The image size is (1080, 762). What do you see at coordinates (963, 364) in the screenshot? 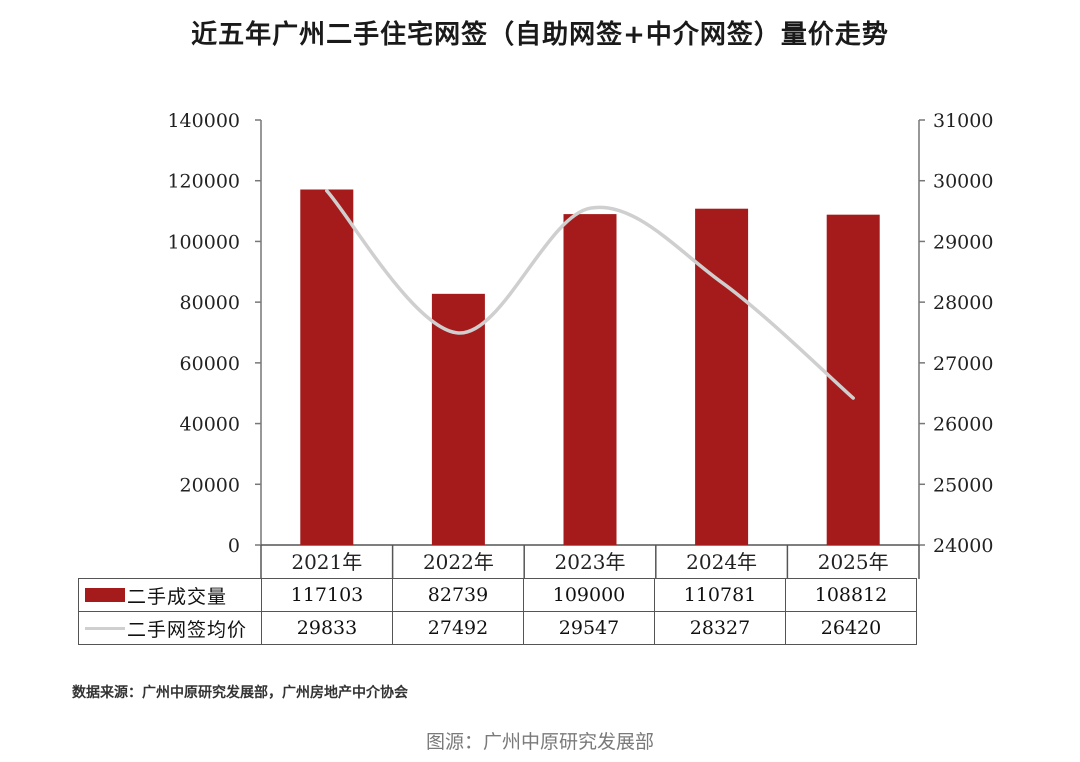
I see `right-tick-label: 27000` at bounding box center [963, 364].